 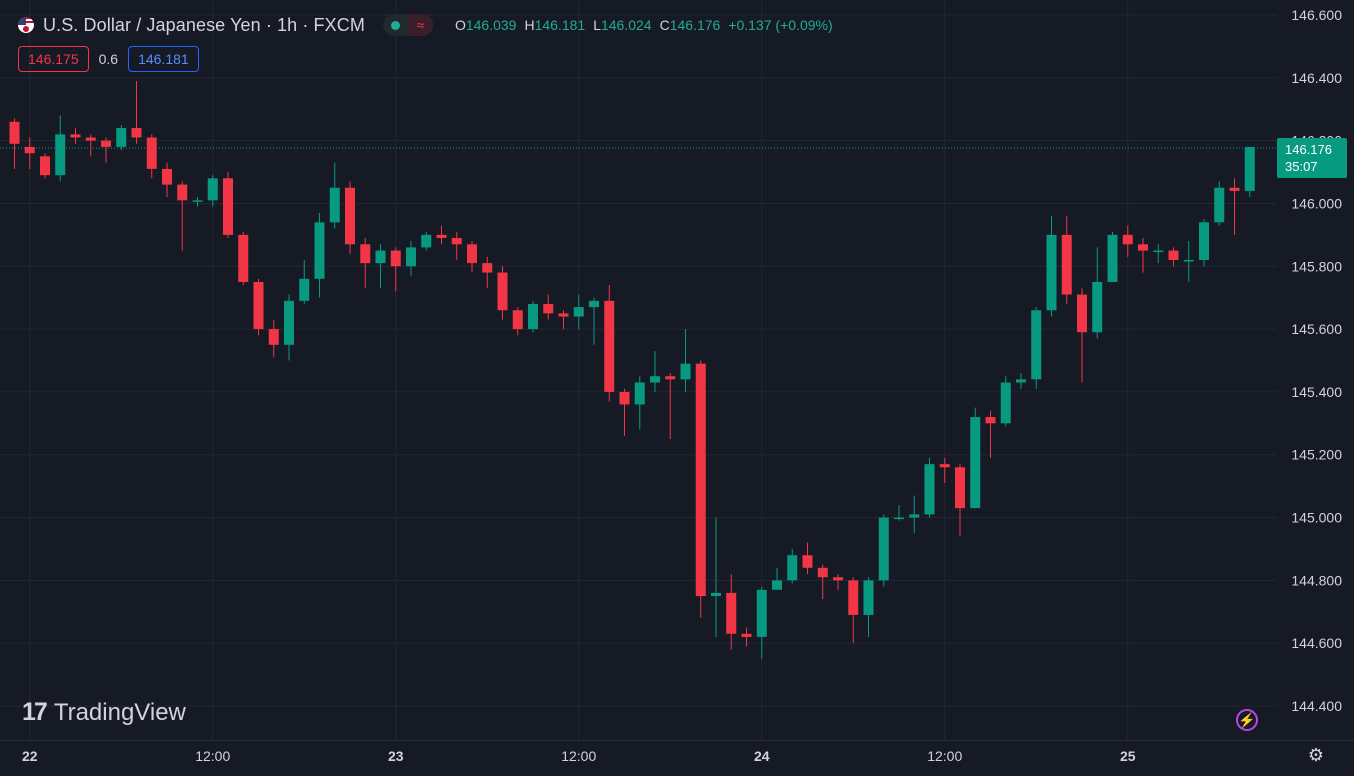 I want to click on market-status-toggle: ≈, so click(x=407, y=25).